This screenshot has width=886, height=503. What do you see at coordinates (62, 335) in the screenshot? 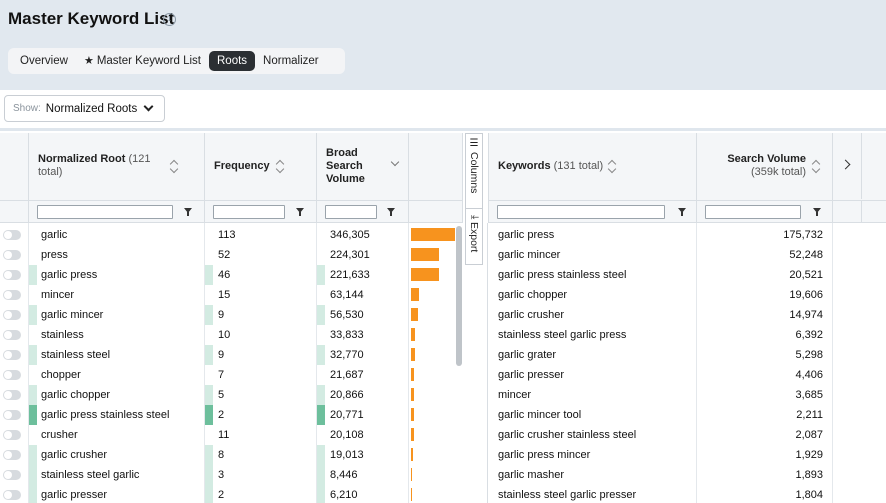
I see `root-cell: stainless` at bounding box center [62, 335].